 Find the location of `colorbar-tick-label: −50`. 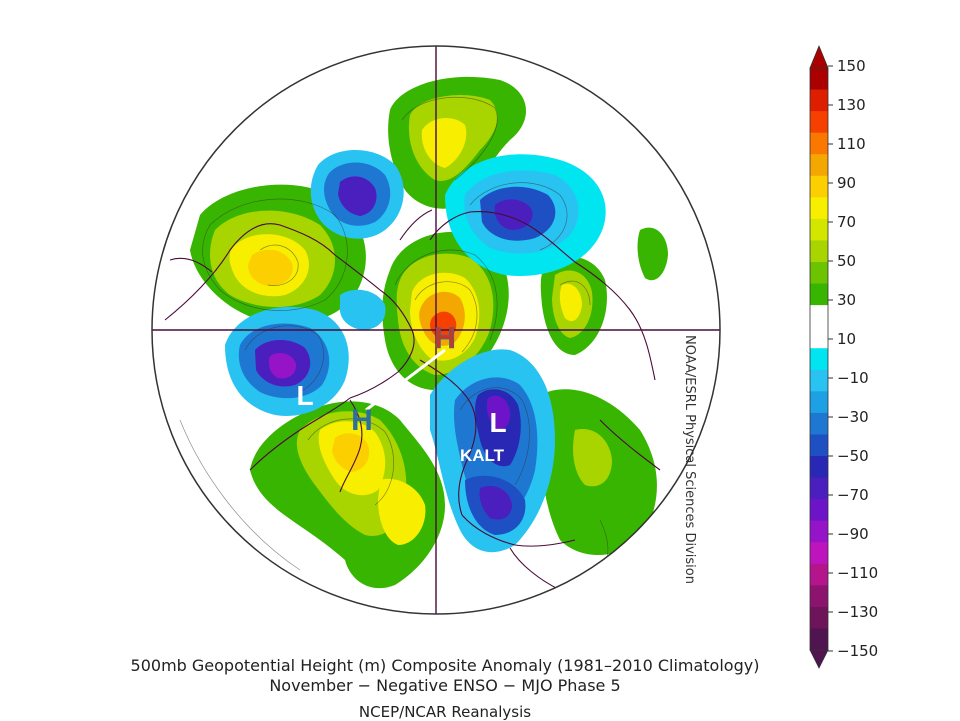

colorbar-tick-label: −50 is located at coordinates (853, 456).